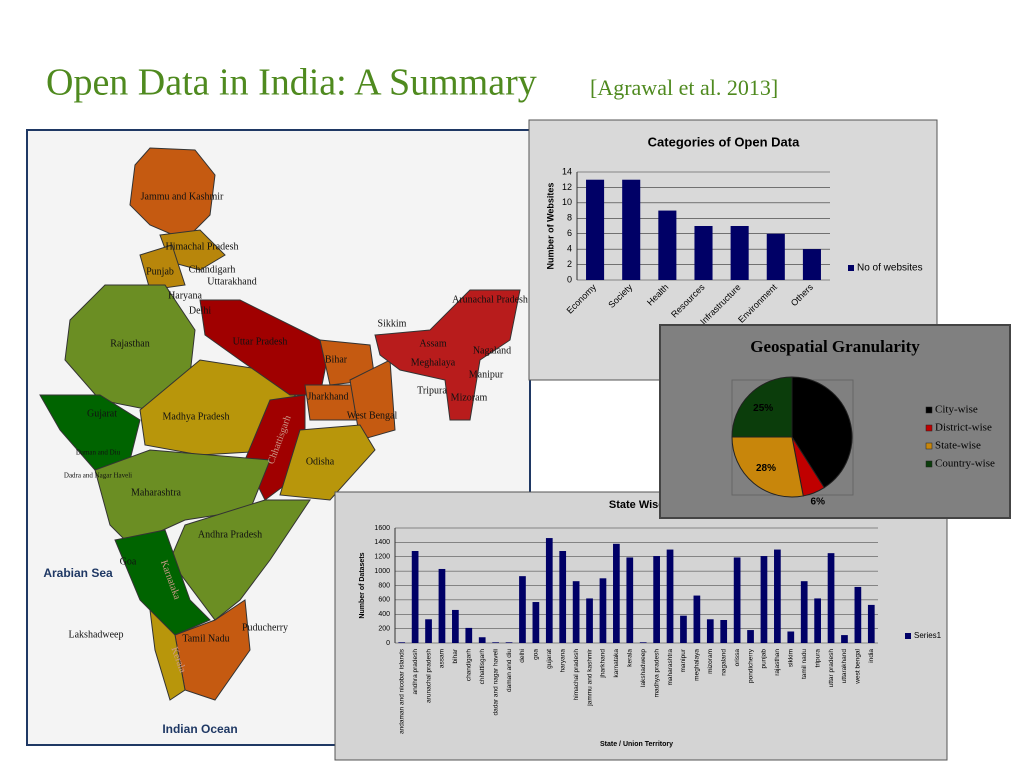  What do you see at coordinates (550, 226) in the screenshot?
I see `y-axis-label: Number of Websites` at bounding box center [550, 226].